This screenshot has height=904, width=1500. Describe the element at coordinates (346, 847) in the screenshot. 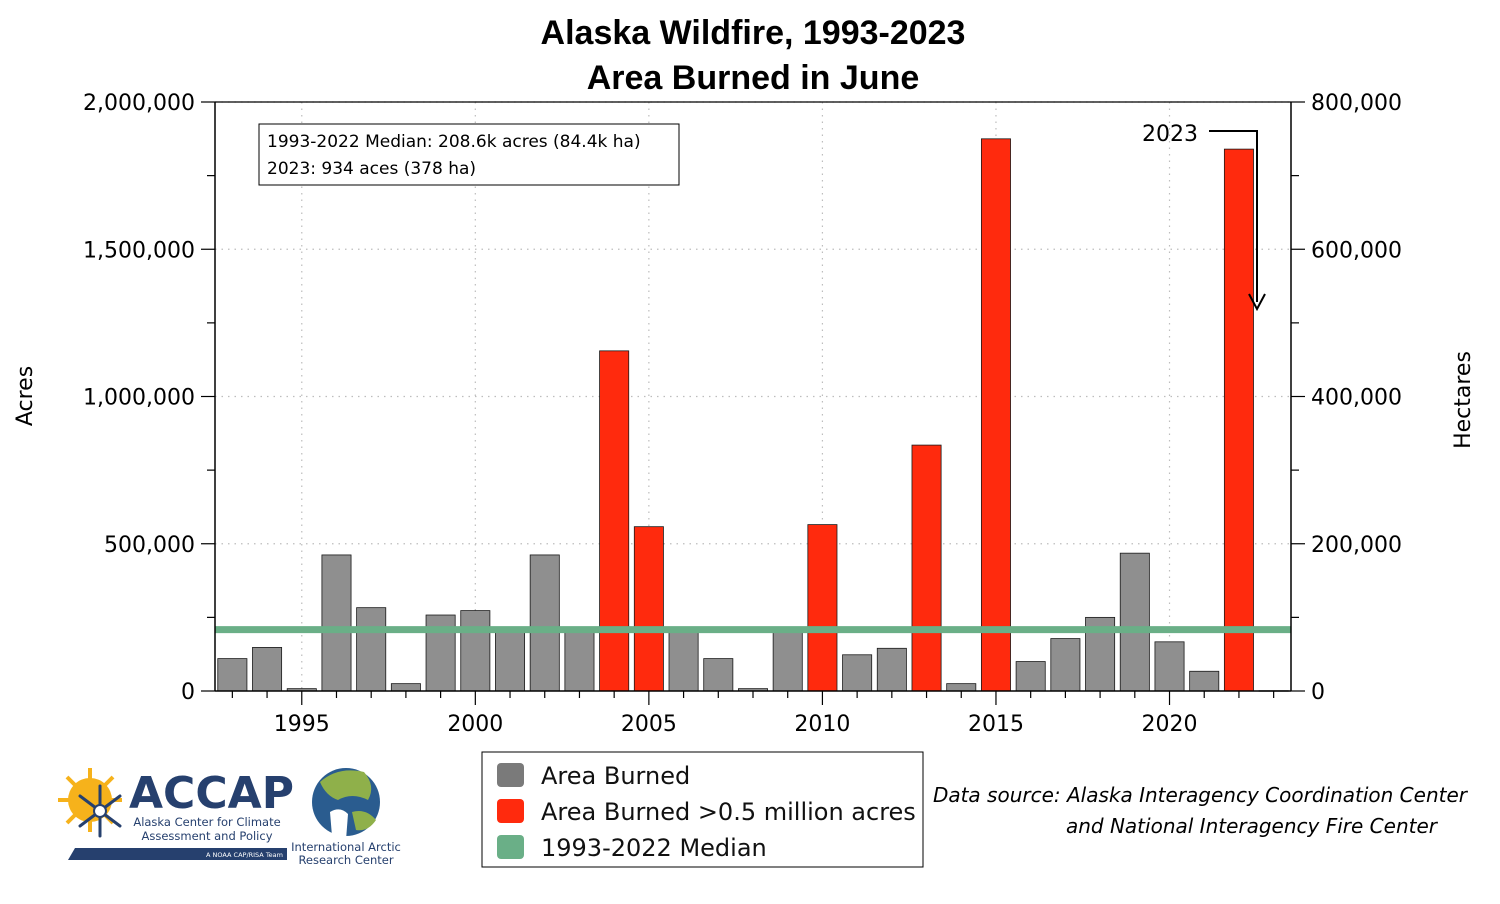

I see `iarc-line-1: International Arctic` at that location.